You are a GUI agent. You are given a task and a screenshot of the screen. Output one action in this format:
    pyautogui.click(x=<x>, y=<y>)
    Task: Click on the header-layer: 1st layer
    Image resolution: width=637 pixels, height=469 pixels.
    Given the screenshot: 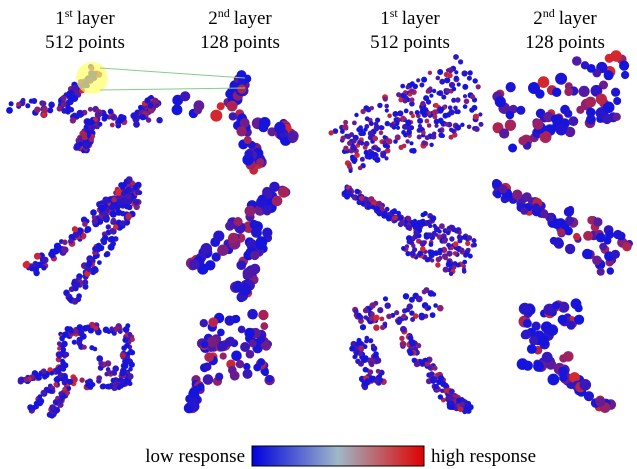 What is the action you would take?
    pyautogui.click(x=85, y=17)
    